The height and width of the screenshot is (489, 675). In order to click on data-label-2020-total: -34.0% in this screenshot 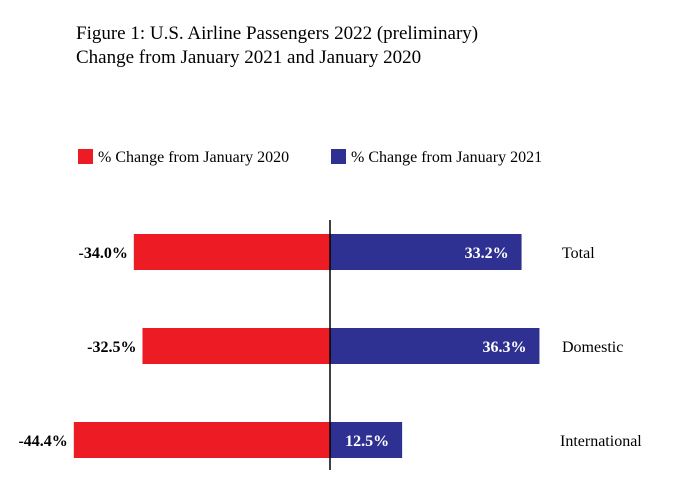, I will do `click(102, 253)`.